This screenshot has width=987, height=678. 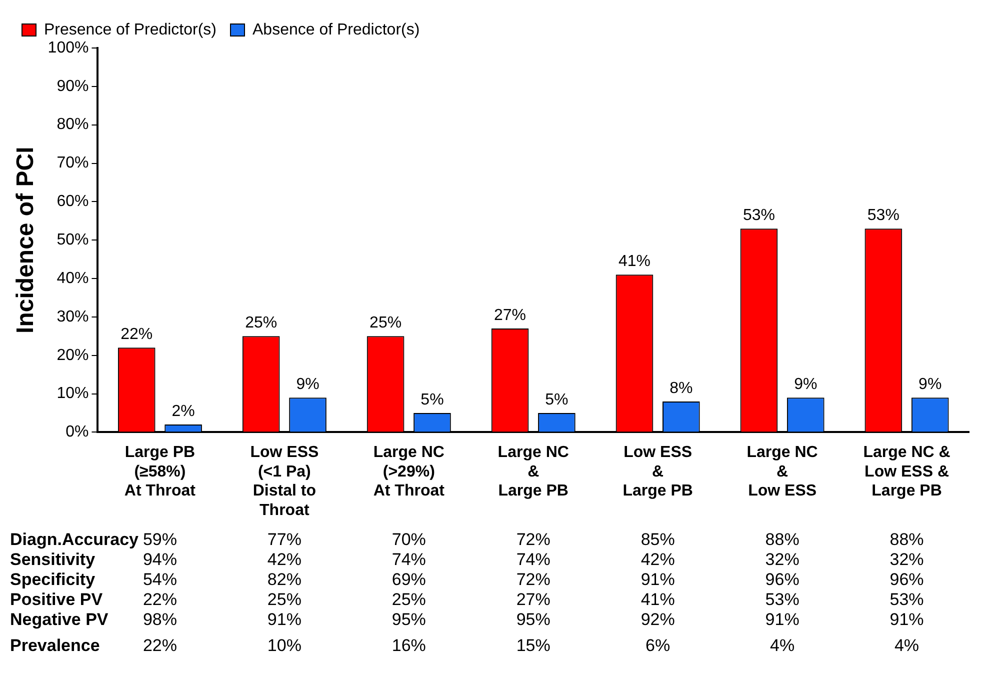 I want to click on data-label: 41%, so click(x=634, y=261).